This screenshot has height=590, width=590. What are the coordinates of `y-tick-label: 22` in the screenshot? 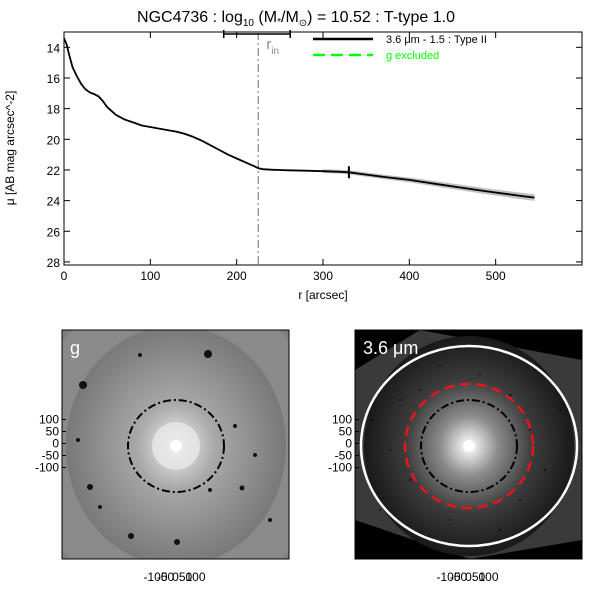 It's located at (54, 171).